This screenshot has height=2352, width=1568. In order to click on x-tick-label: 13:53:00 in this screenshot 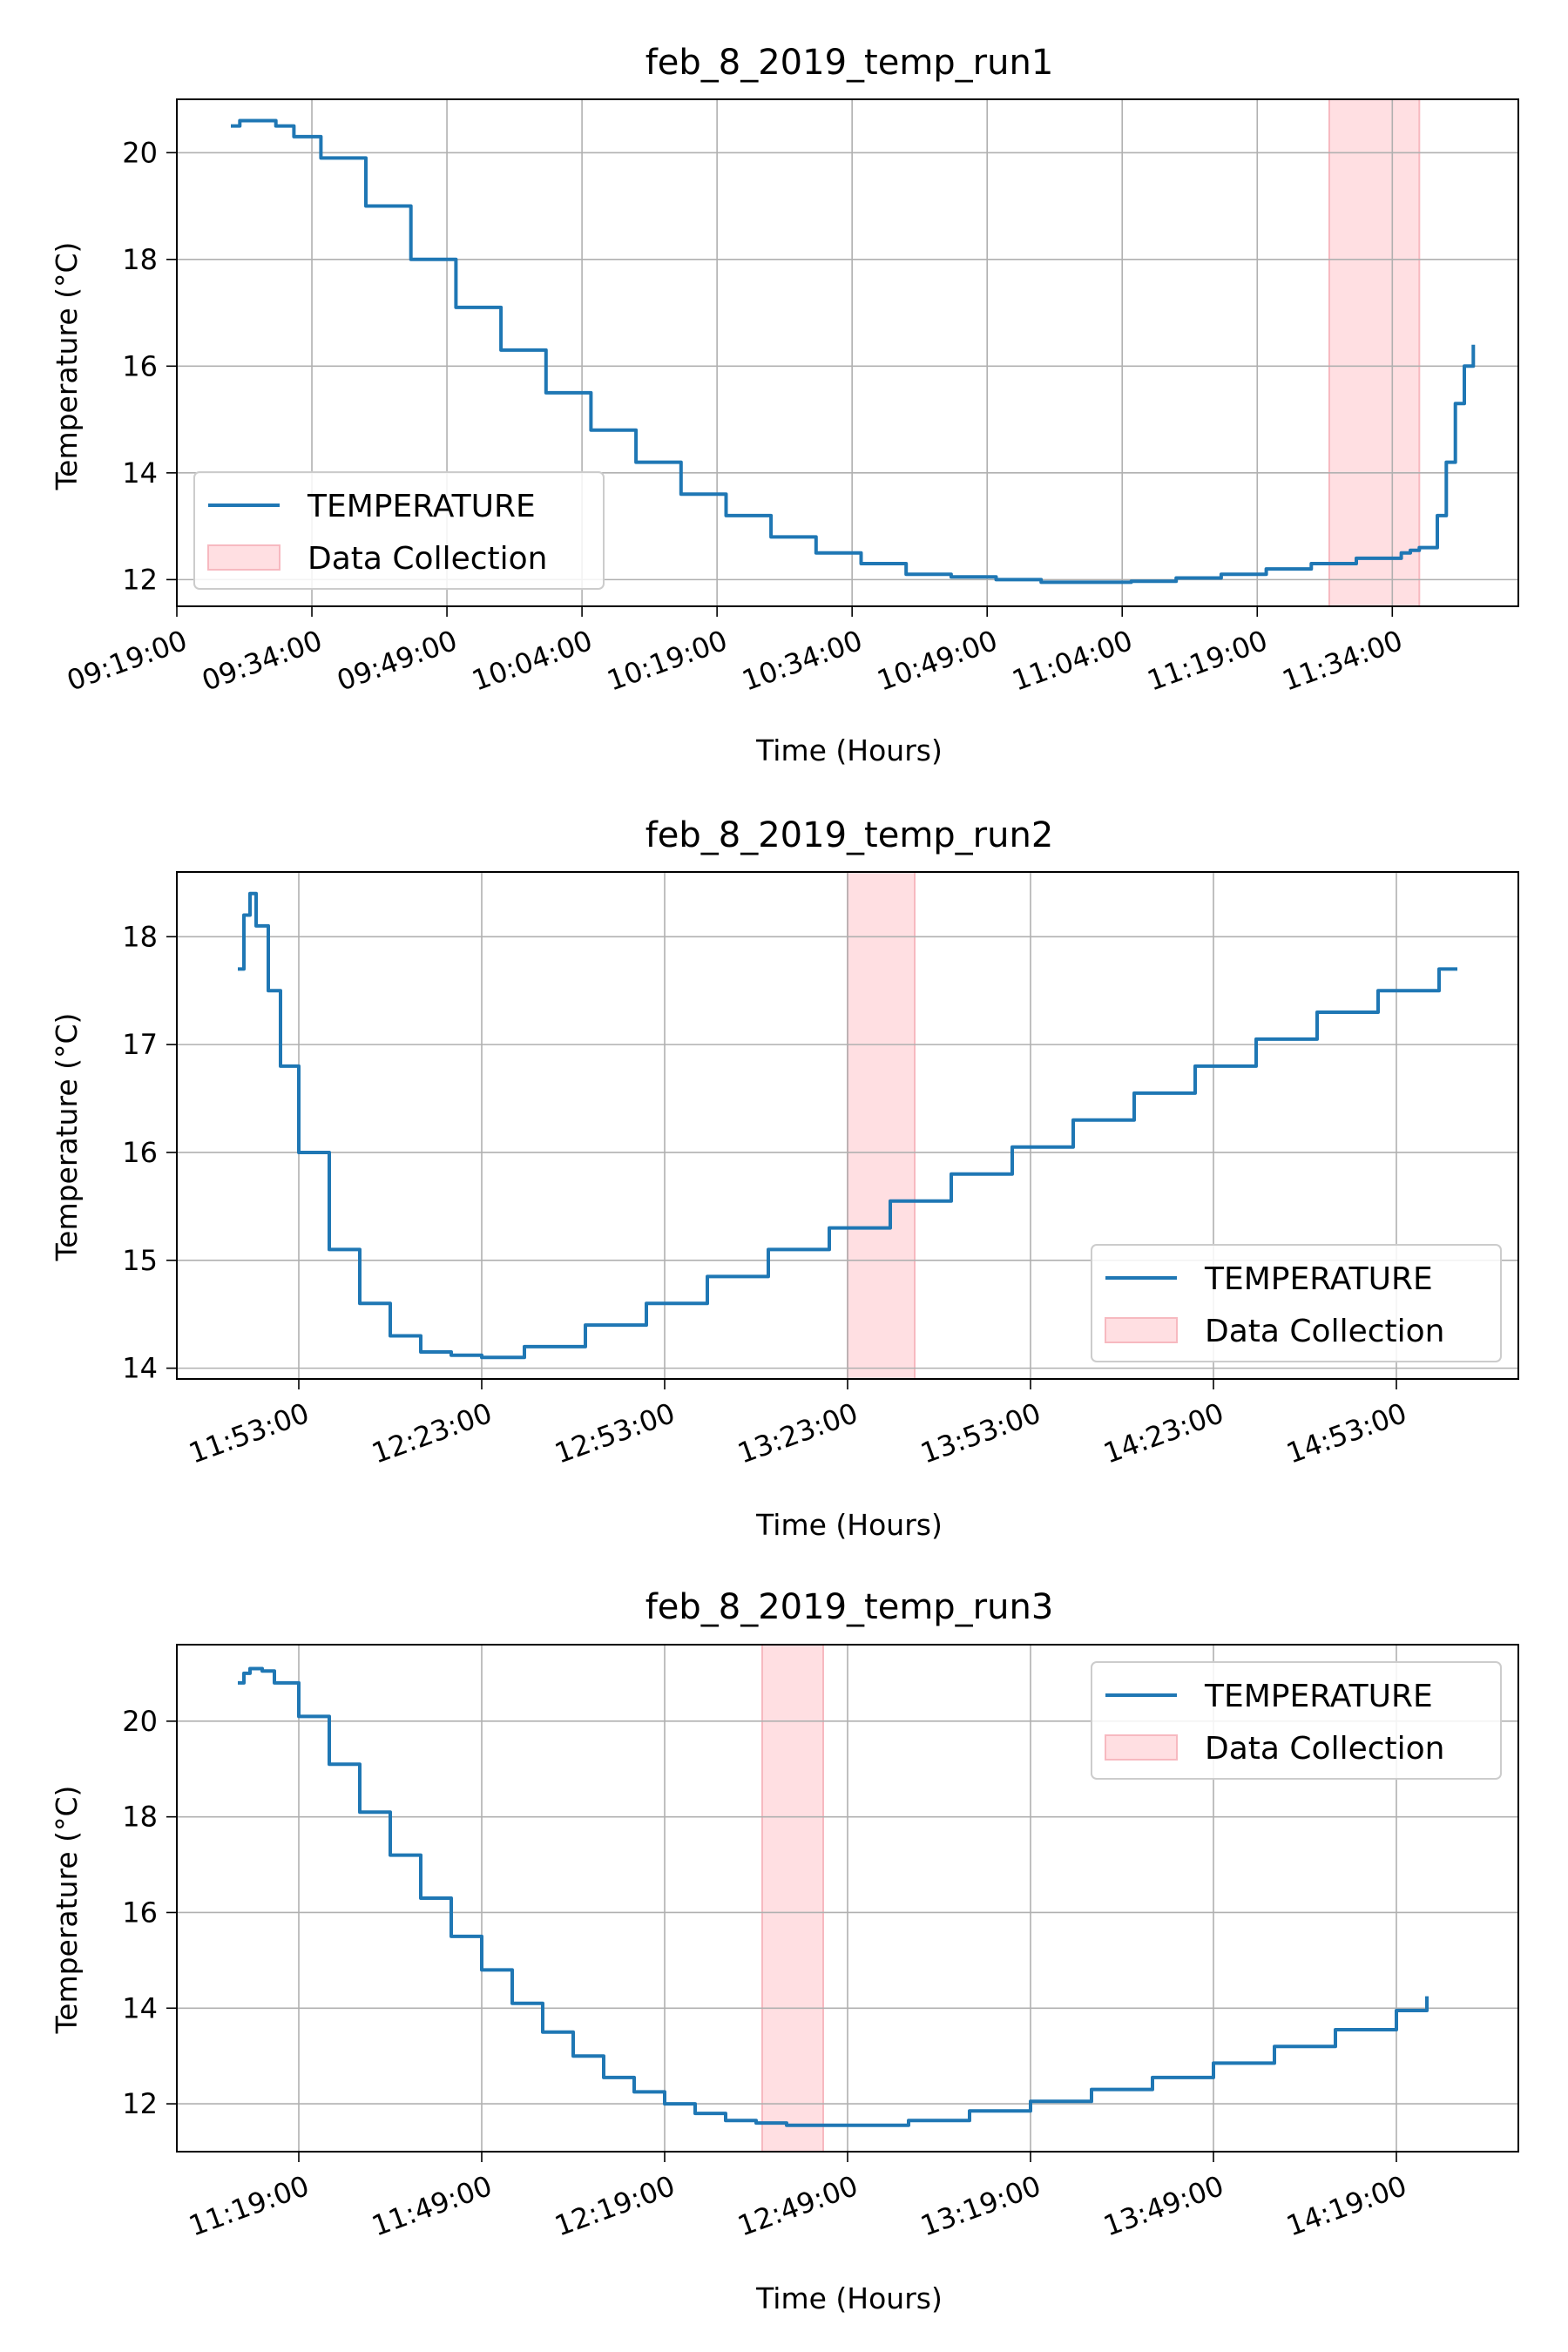, I will do `click(980, 1433)`.